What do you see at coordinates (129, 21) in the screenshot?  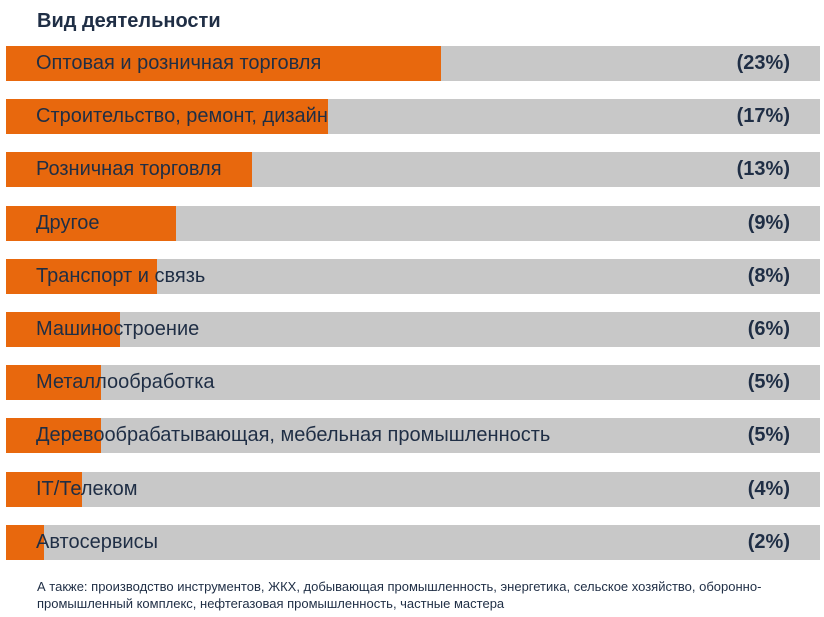 I see `chart-title: Вид деятельности` at bounding box center [129, 21].